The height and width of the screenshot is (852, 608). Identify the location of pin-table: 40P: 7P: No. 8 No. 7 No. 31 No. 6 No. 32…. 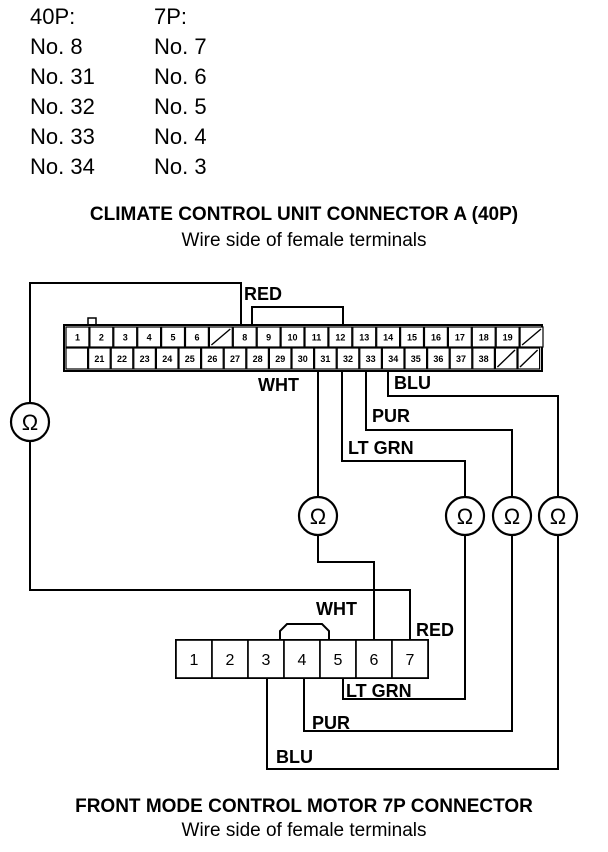
(160, 92).